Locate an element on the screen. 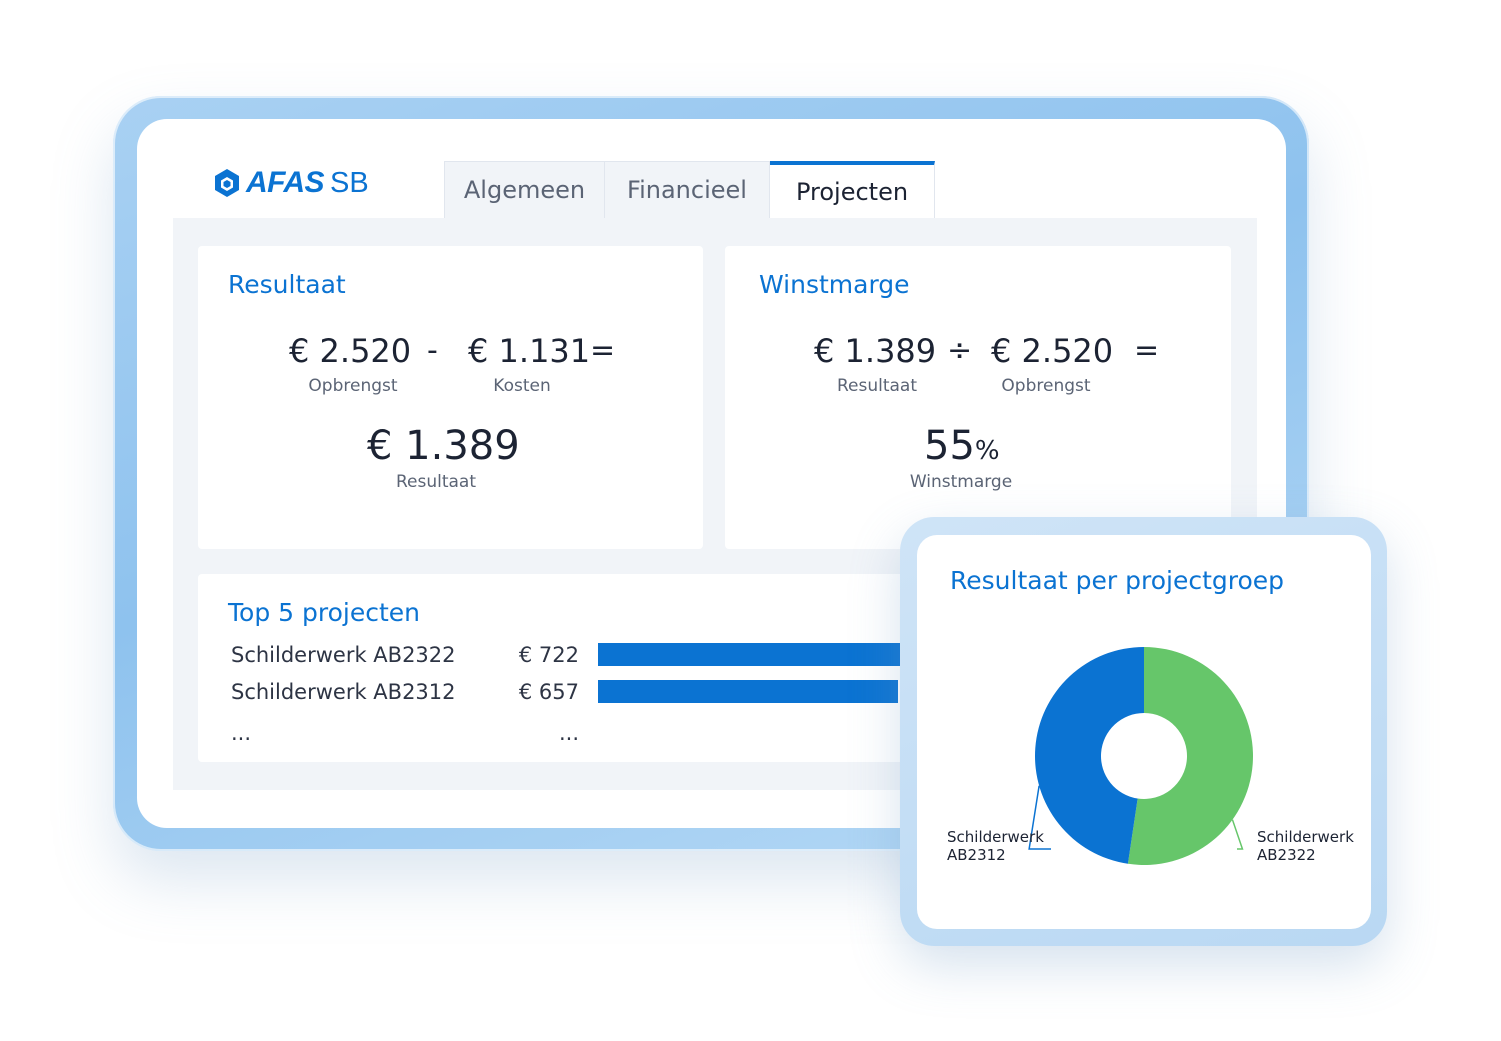  project-name: Schilderwerk AB2322 is located at coordinates (343, 655).